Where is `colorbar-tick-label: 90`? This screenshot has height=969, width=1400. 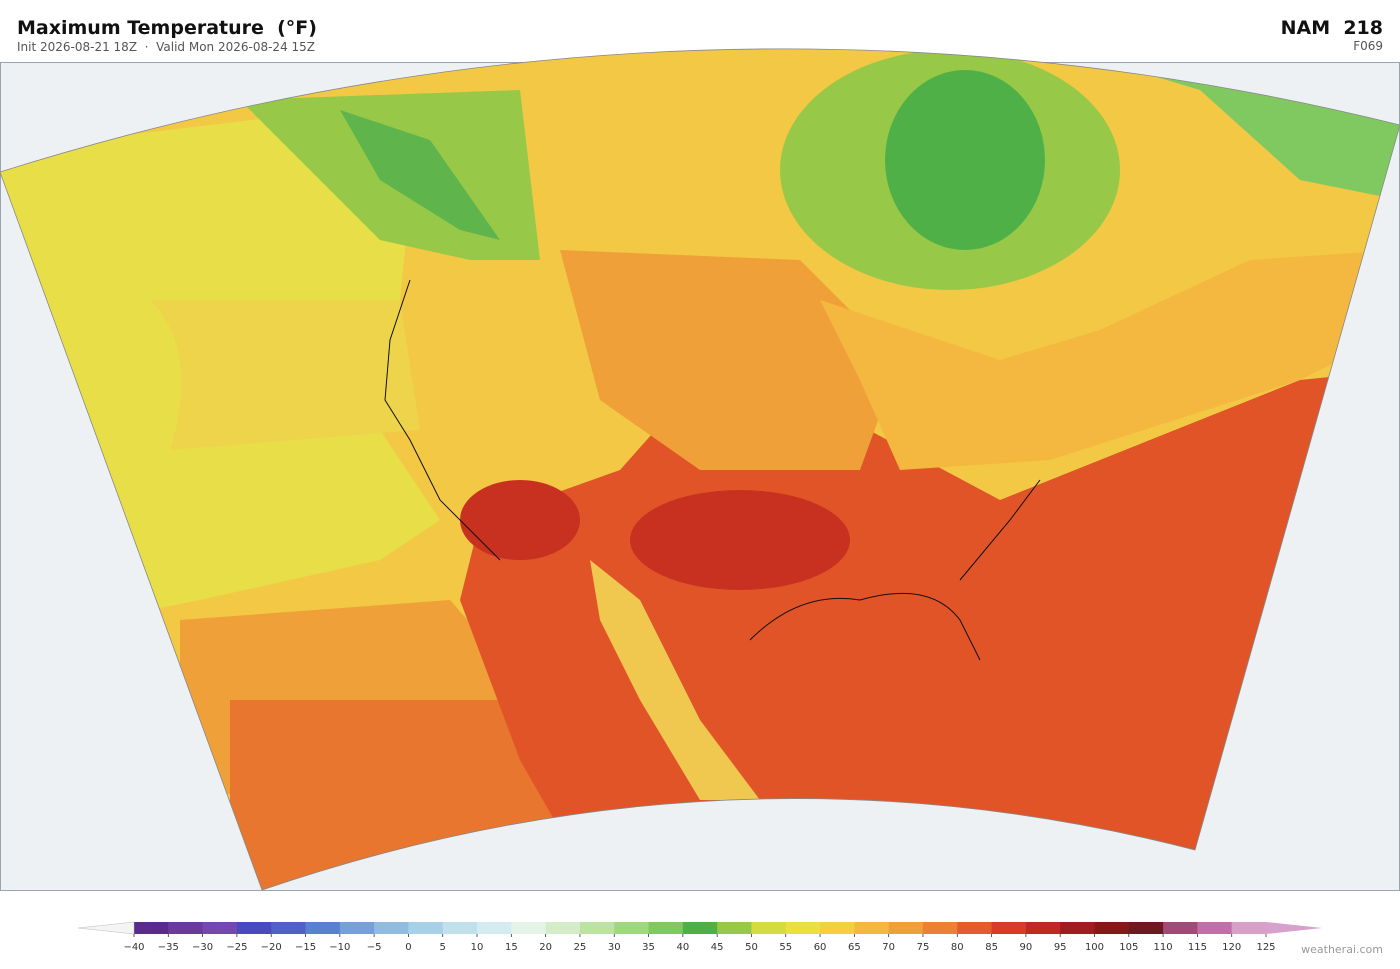
colorbar-tick-label: 90 is located at coordinates (1026, 947).